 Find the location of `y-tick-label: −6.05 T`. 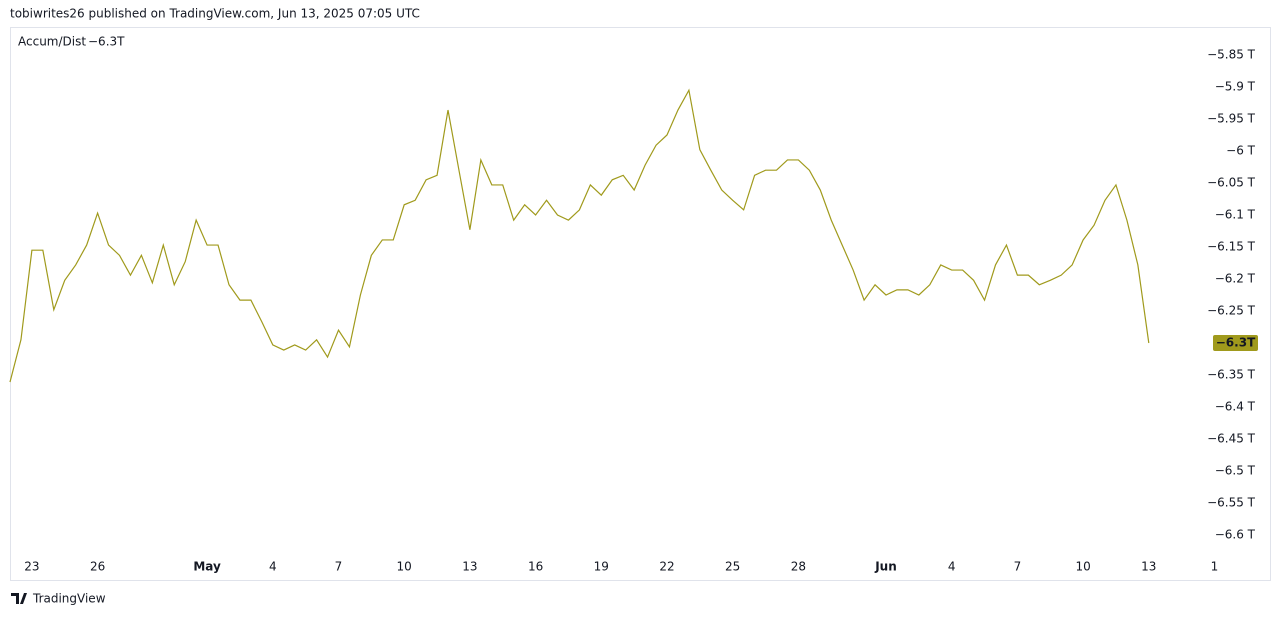

y-tick-label: −6.05 T is located at coordinates (1231, 183).